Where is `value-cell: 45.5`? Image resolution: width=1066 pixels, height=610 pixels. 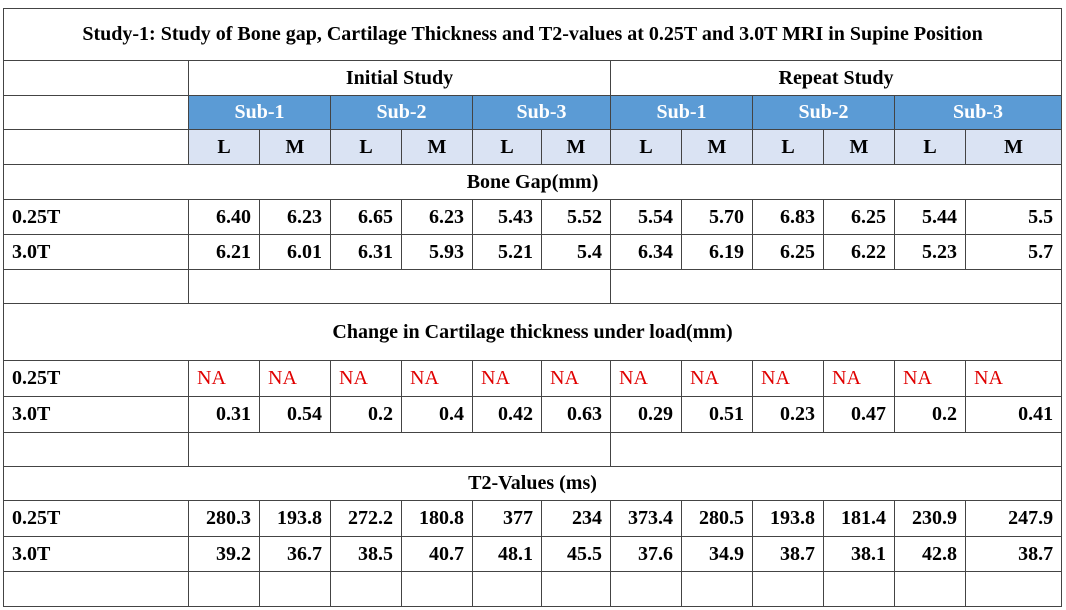
value-cell: 45.5 is located at coordinates (576, 554).